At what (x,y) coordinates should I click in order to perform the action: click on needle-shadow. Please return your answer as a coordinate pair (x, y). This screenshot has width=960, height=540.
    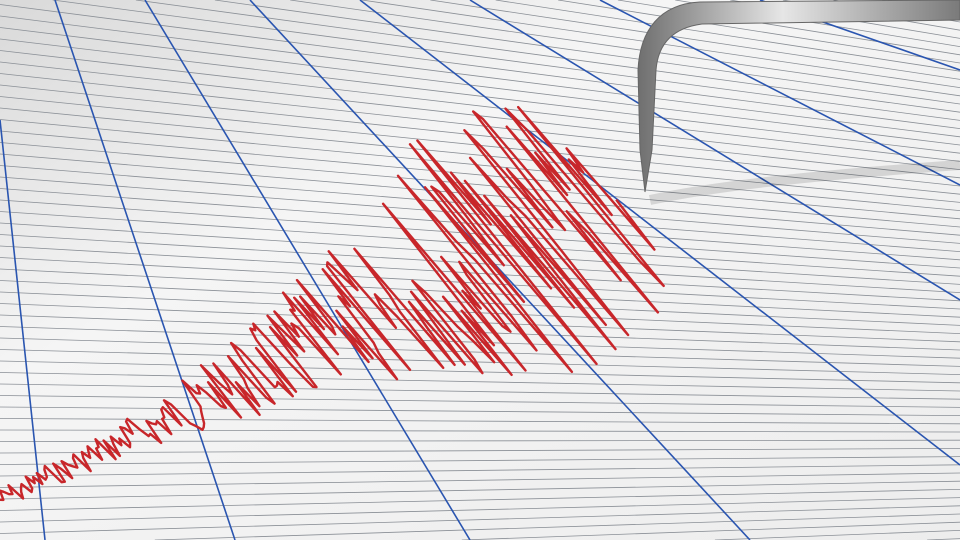
    Looking at the image, I should click on (804, 182).